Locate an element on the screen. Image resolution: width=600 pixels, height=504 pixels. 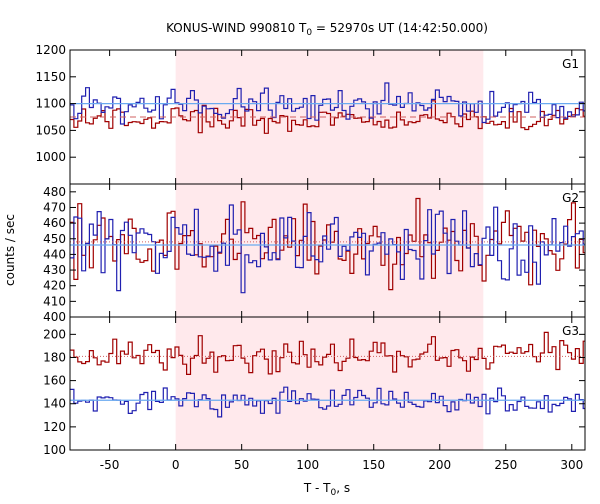
g2-ytick-label: 430 is located at coordinates (54, 270).